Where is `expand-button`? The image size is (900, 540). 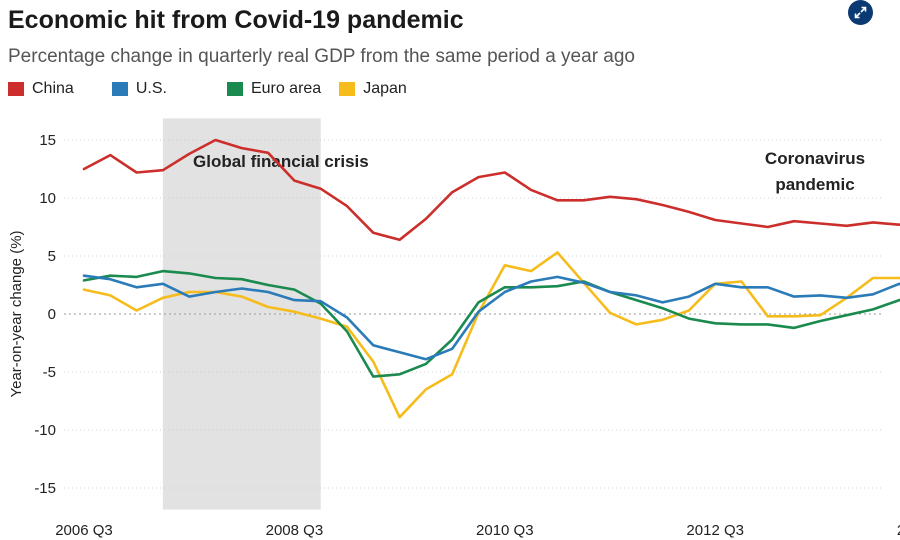 expand-button is located at coordinates (860, 12).